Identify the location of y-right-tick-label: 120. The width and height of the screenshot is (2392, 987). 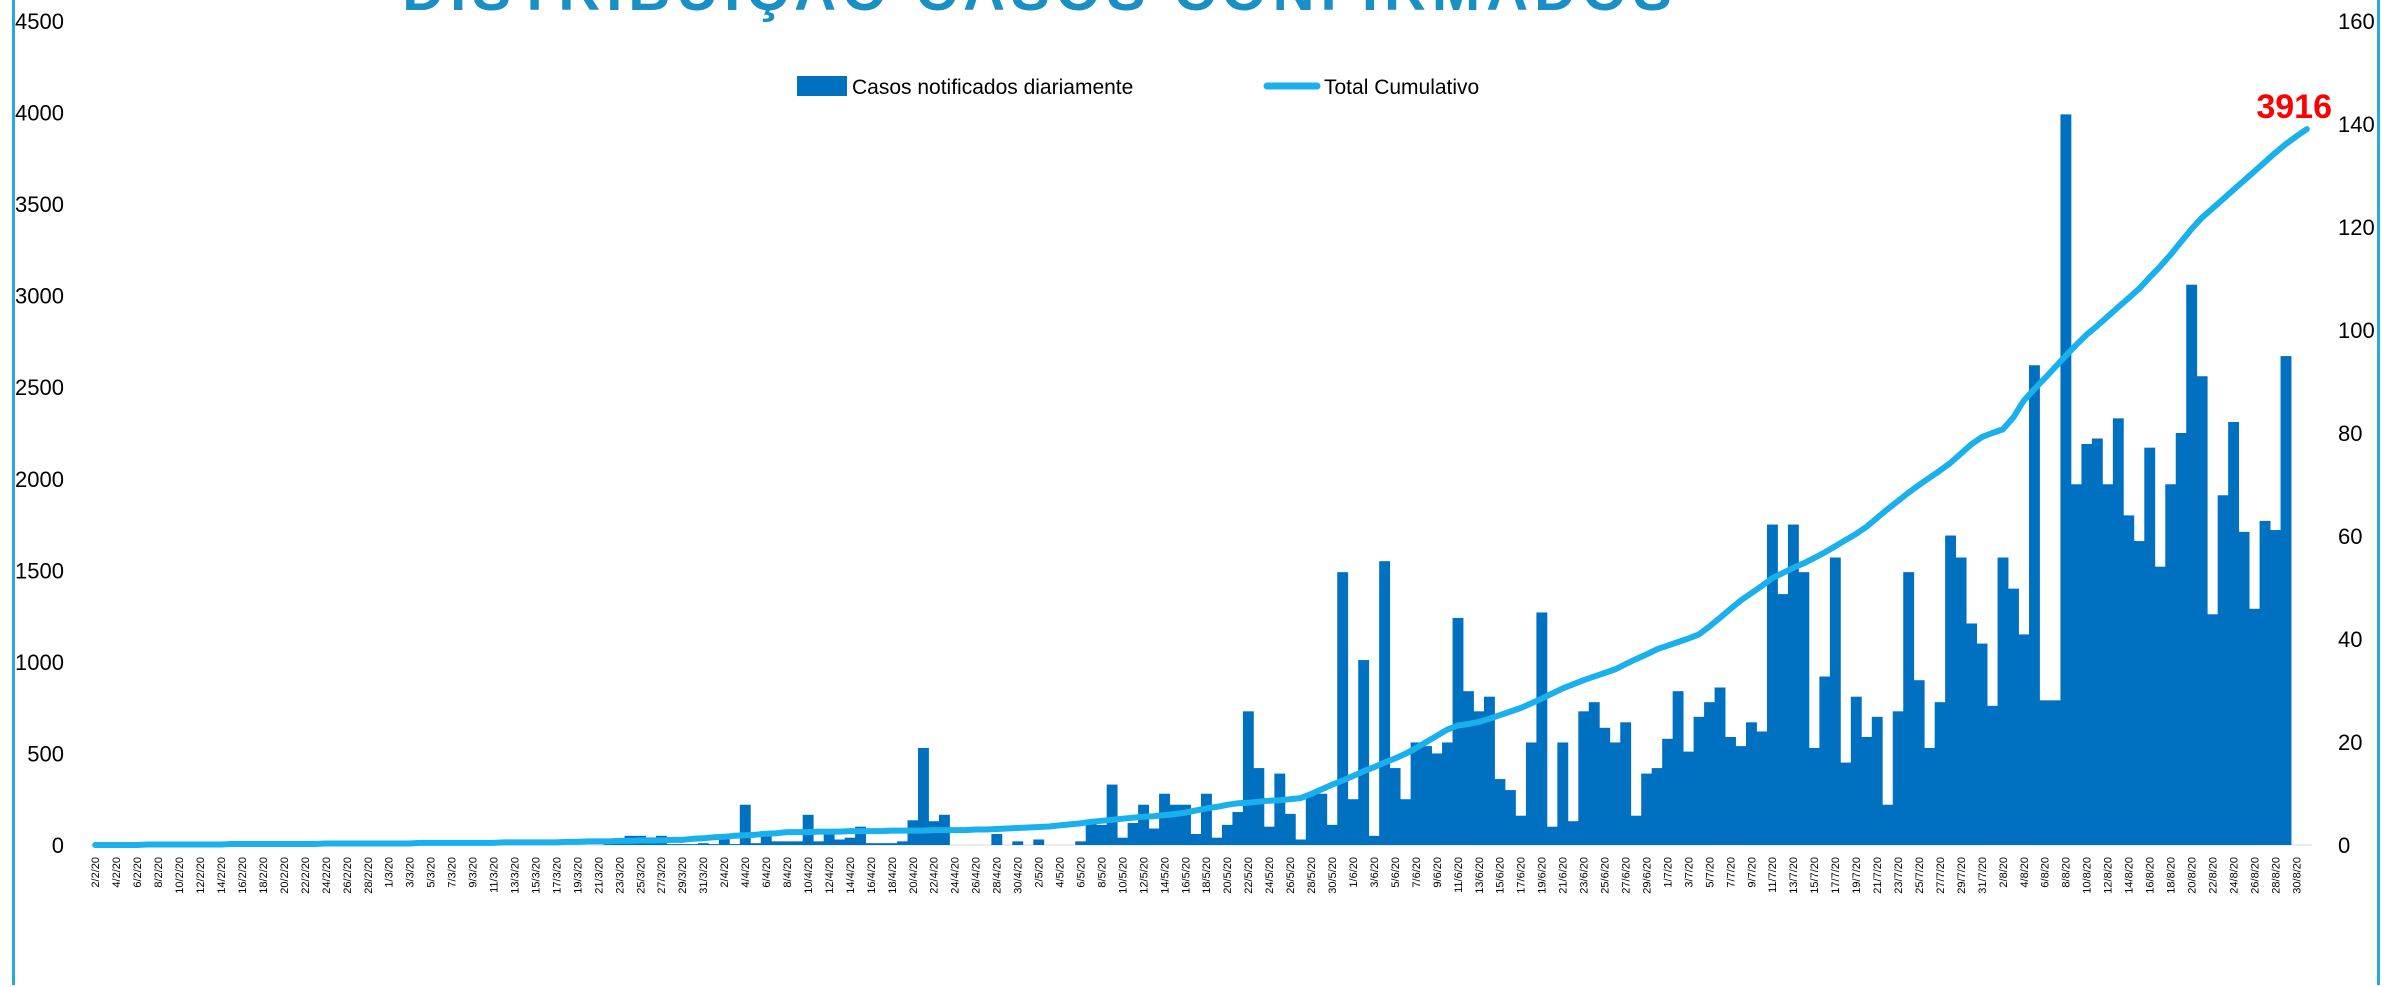
(2356, 227).